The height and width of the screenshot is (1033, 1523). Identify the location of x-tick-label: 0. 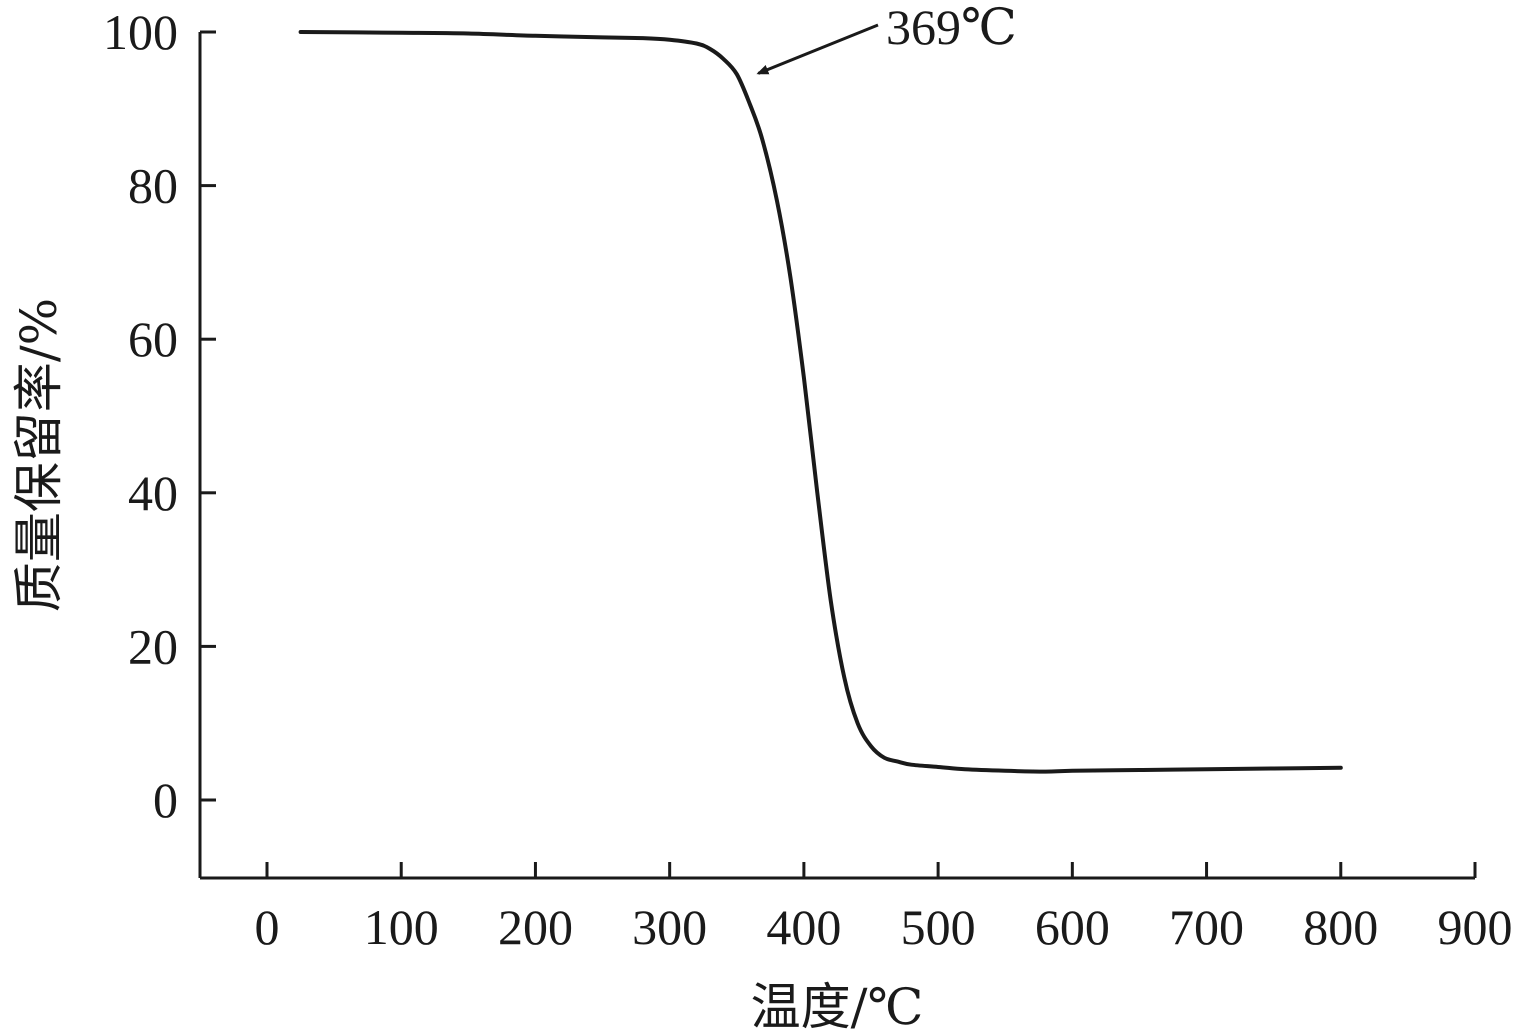
(267, 927).